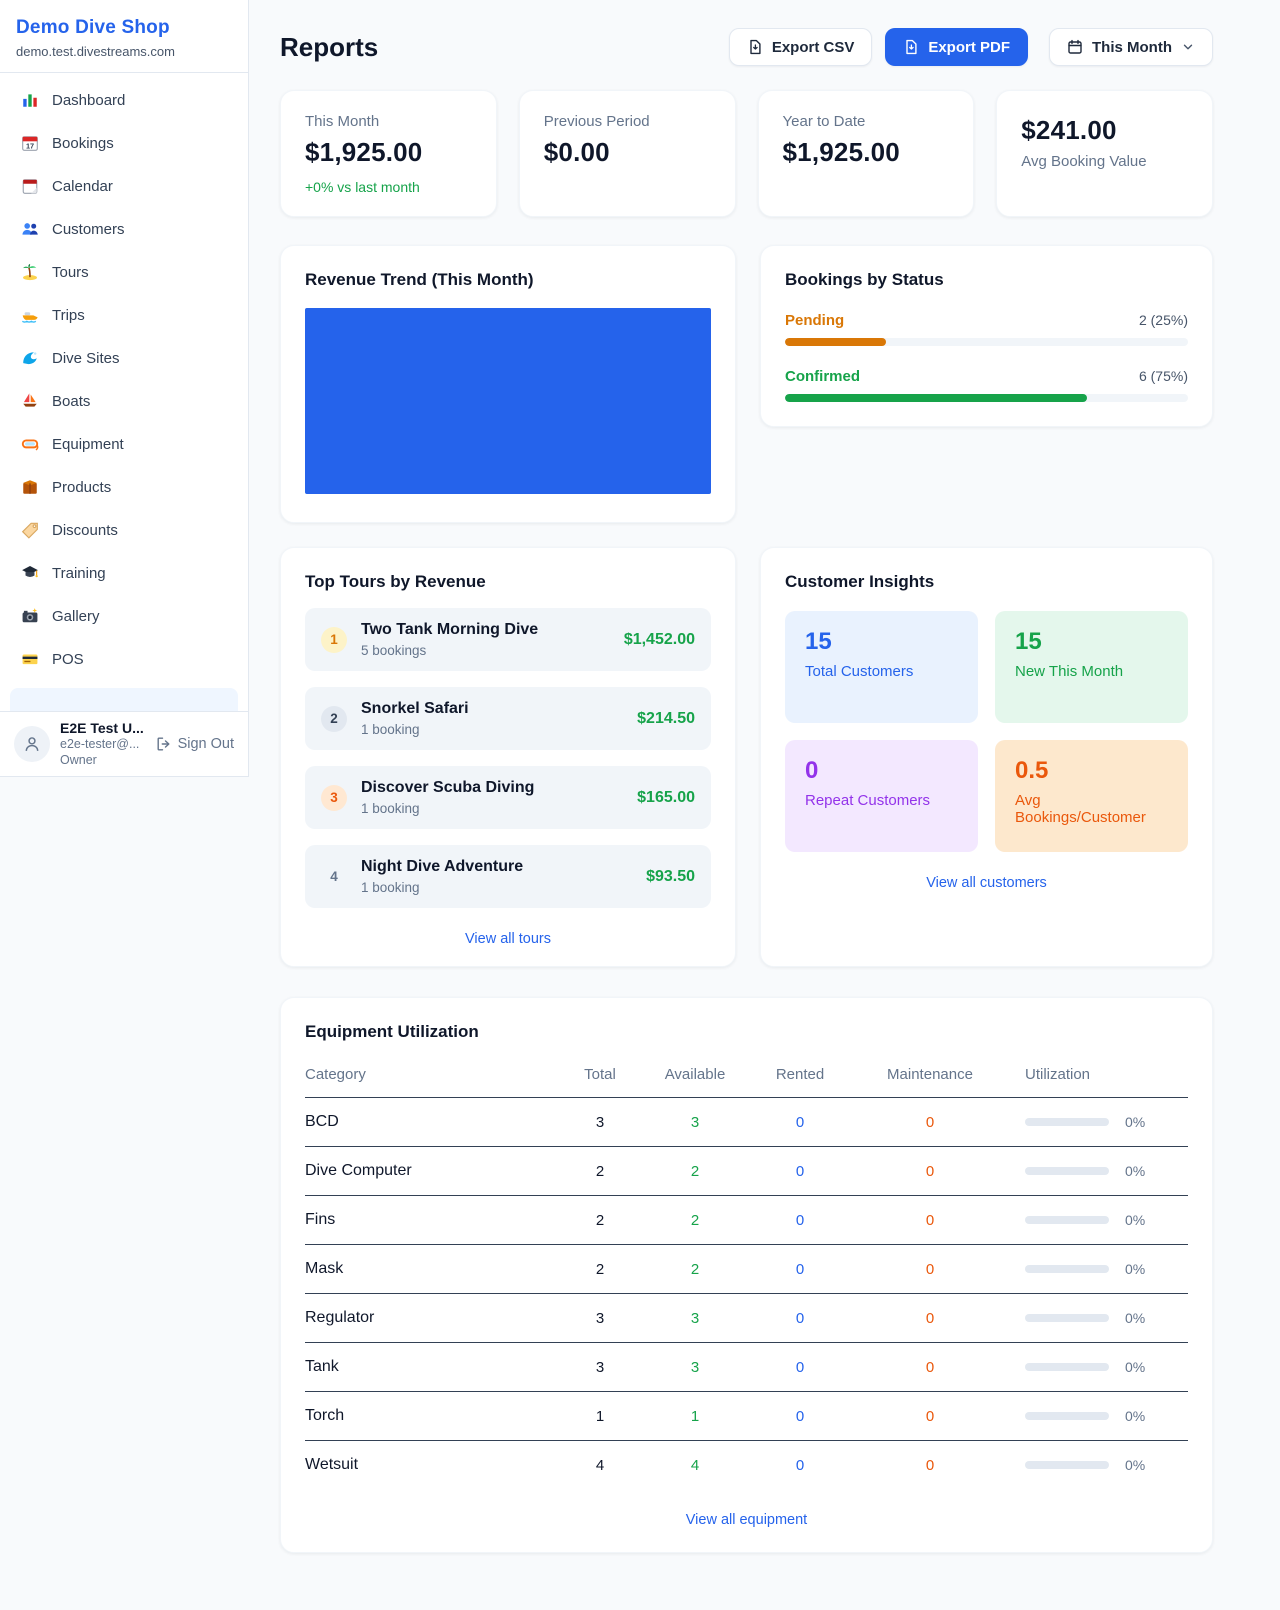  I want to click on status-count: 6 (75%), so click(1163, 376).